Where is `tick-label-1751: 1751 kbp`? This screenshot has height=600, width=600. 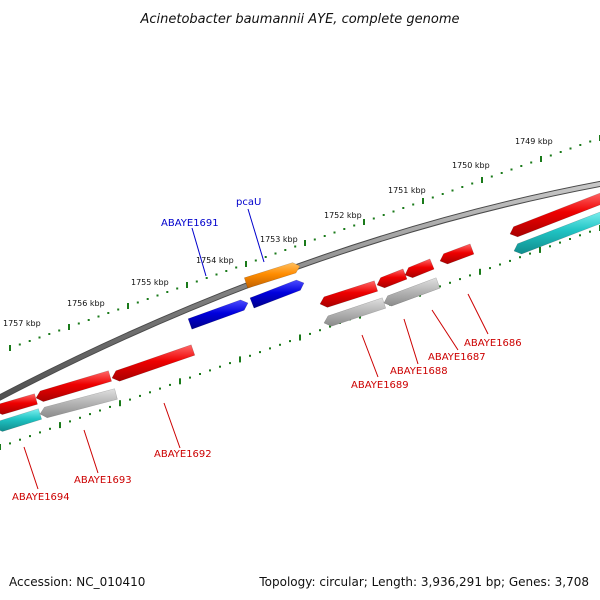
tick-label-1751: 1751 kbp is located at coordinates (407, 190).